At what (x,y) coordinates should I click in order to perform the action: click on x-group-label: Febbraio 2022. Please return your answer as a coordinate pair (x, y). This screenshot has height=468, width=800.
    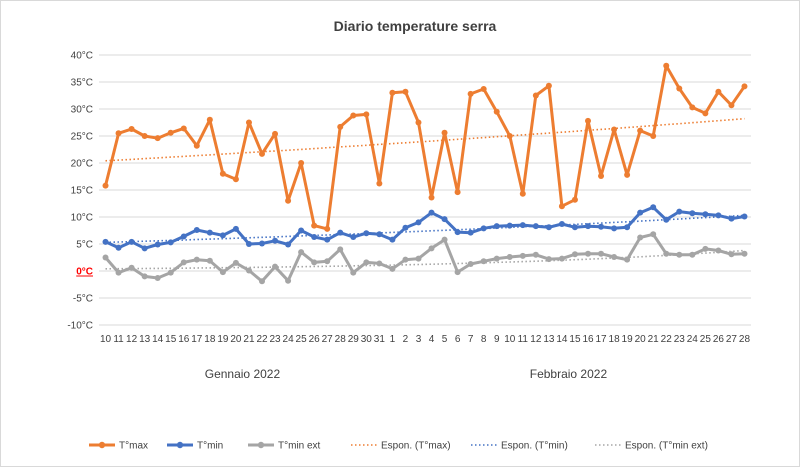
    Looking at the image, I should click on (569, 374).